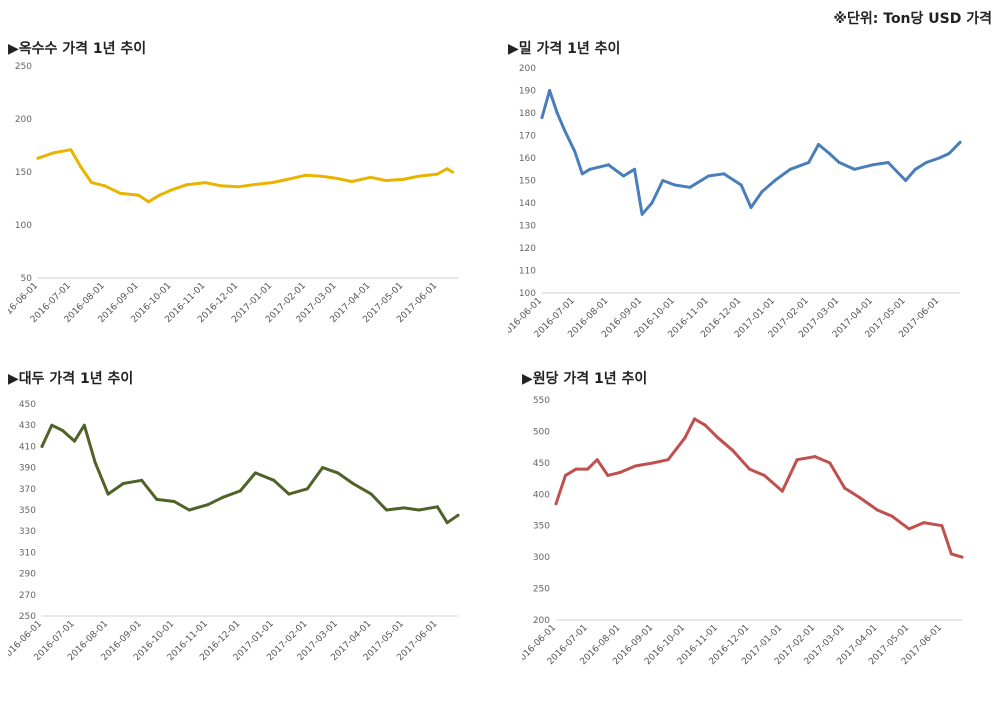 The image size is (1000, 715). I want to click on unit-note: ※단위: Ton당 USD 가격, so click(912, 19).